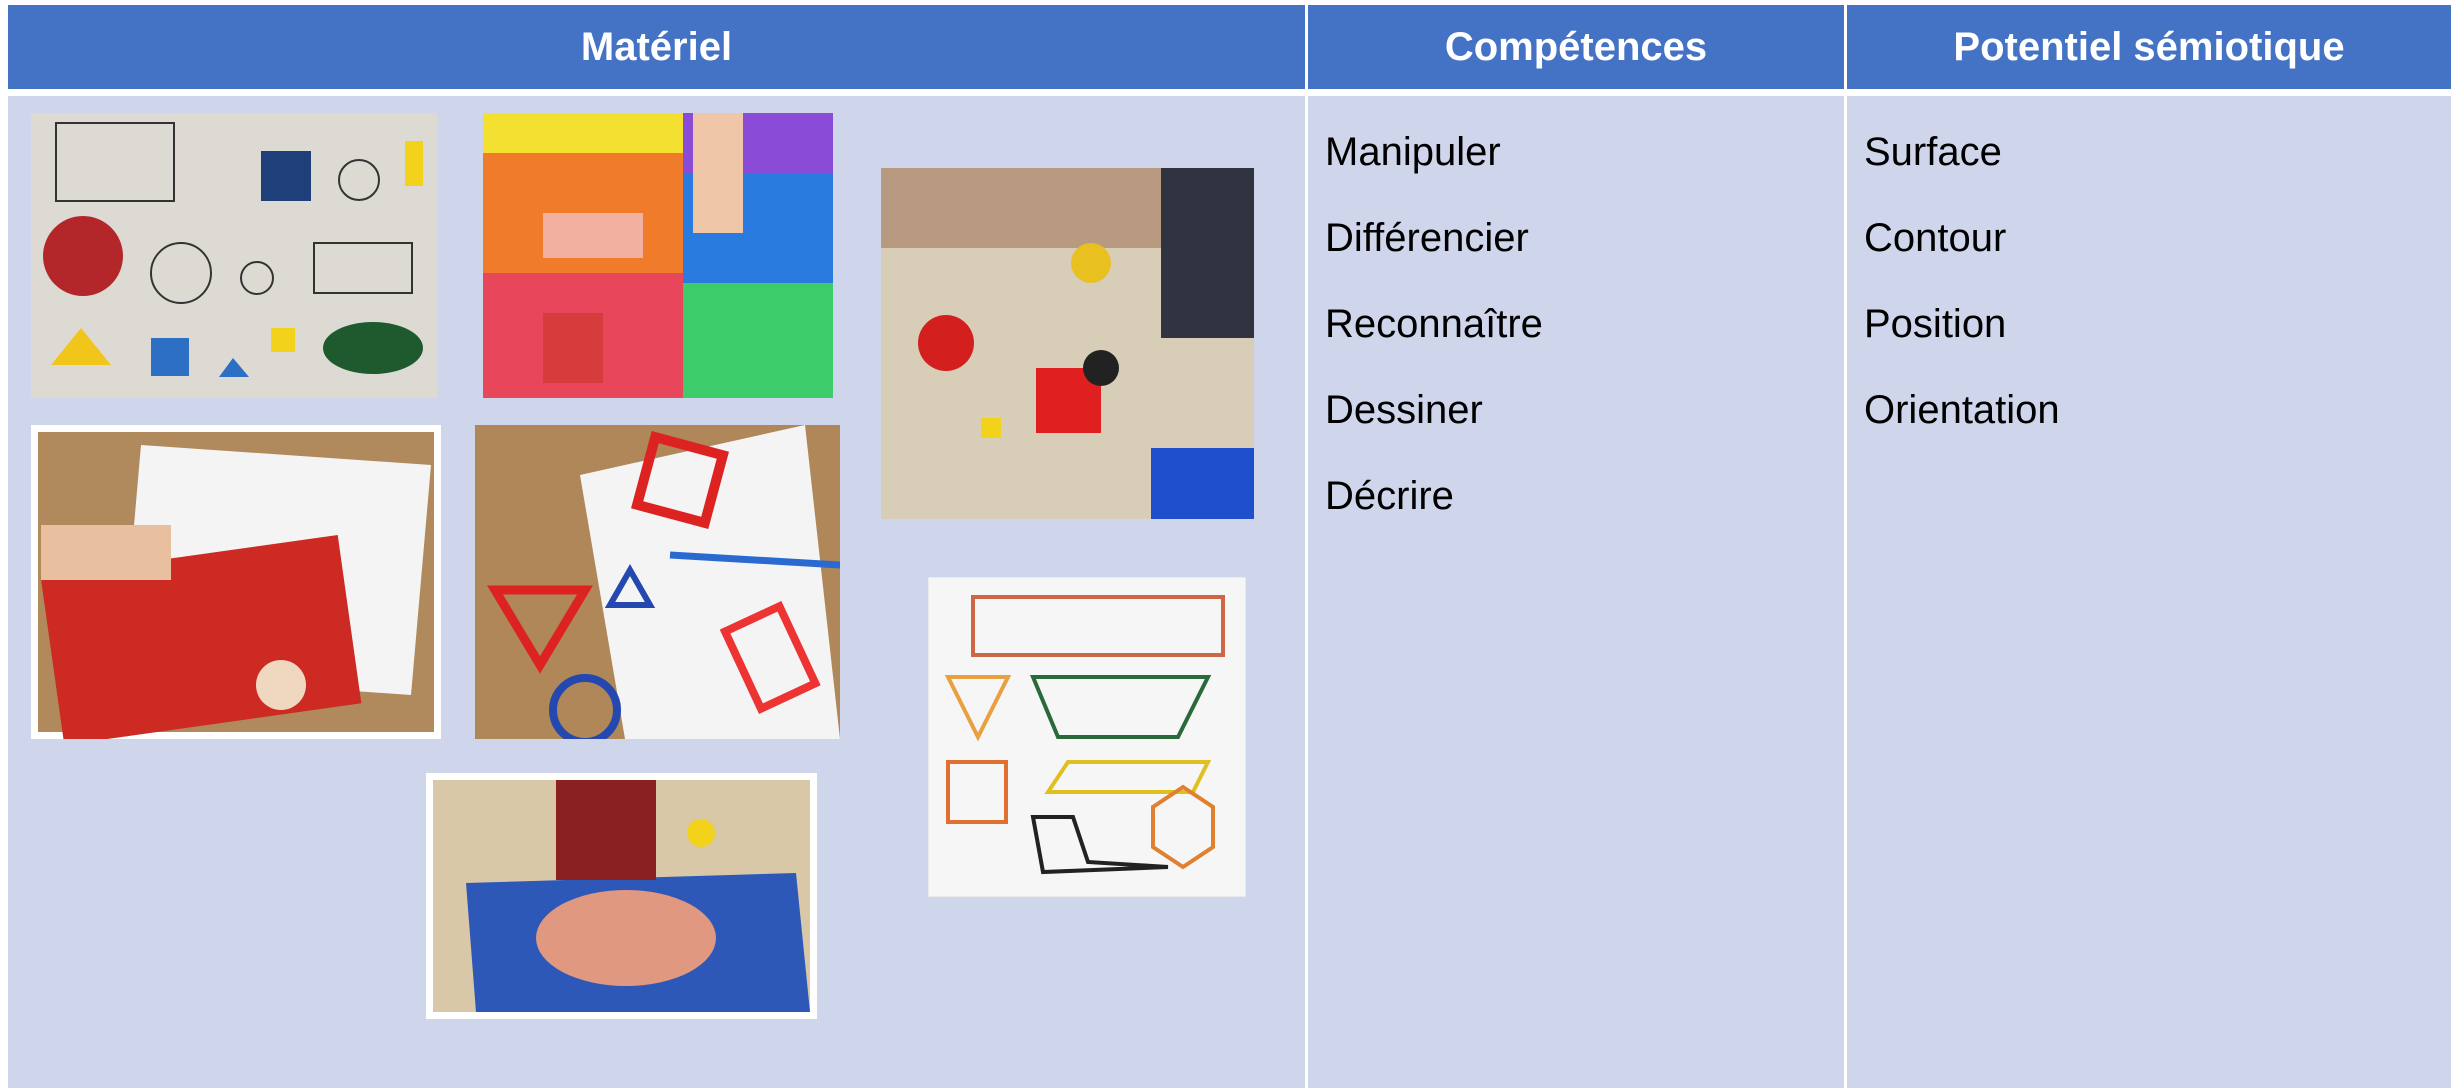  I want to click on list-item: Surface, so click(1933, 152).